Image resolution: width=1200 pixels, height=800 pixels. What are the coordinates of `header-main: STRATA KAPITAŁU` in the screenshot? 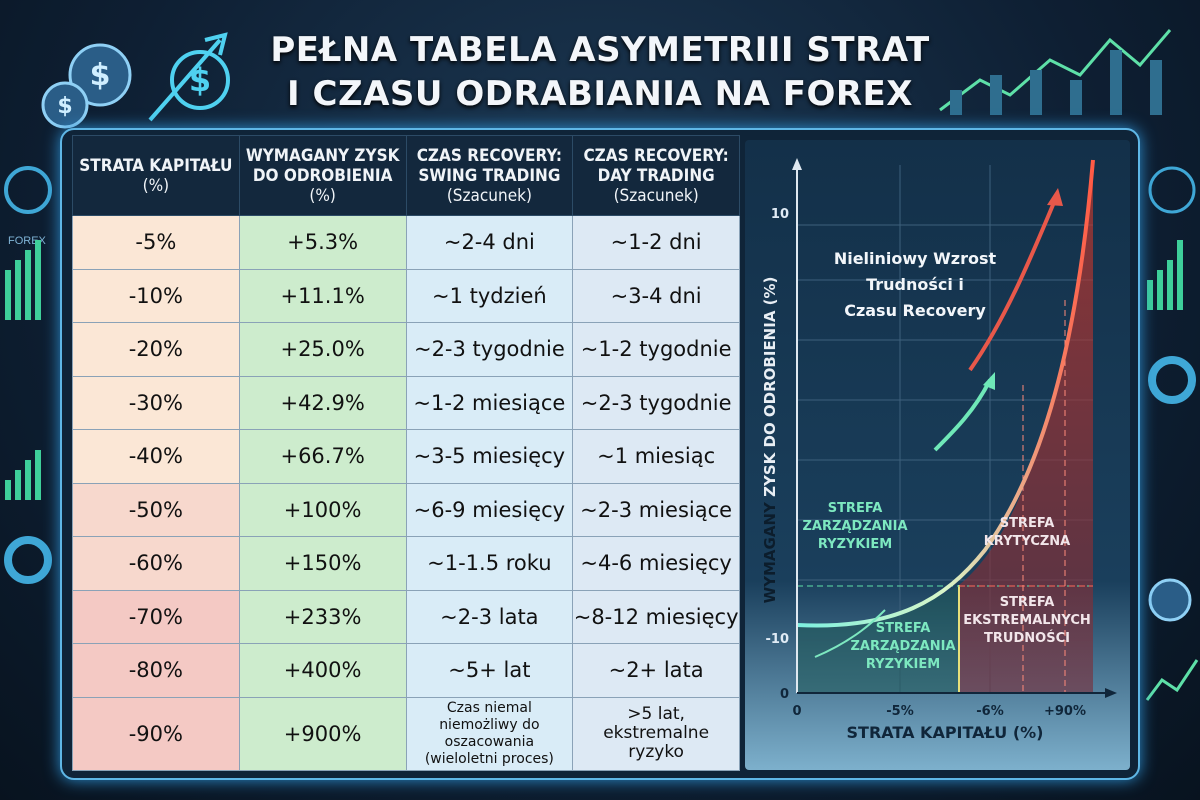 It's located at (156, 165).